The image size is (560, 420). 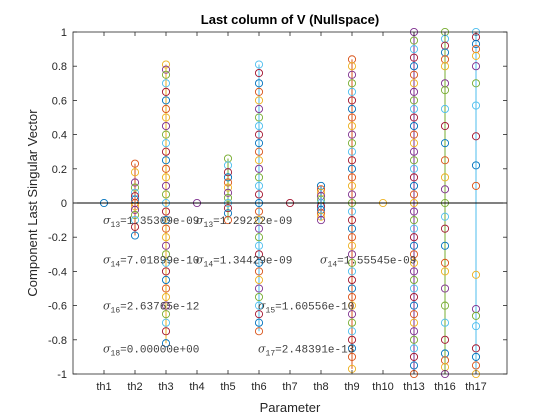 I want to click on sigma-annotation: σ14=1.55545e-09, so click(x=368, y=261).